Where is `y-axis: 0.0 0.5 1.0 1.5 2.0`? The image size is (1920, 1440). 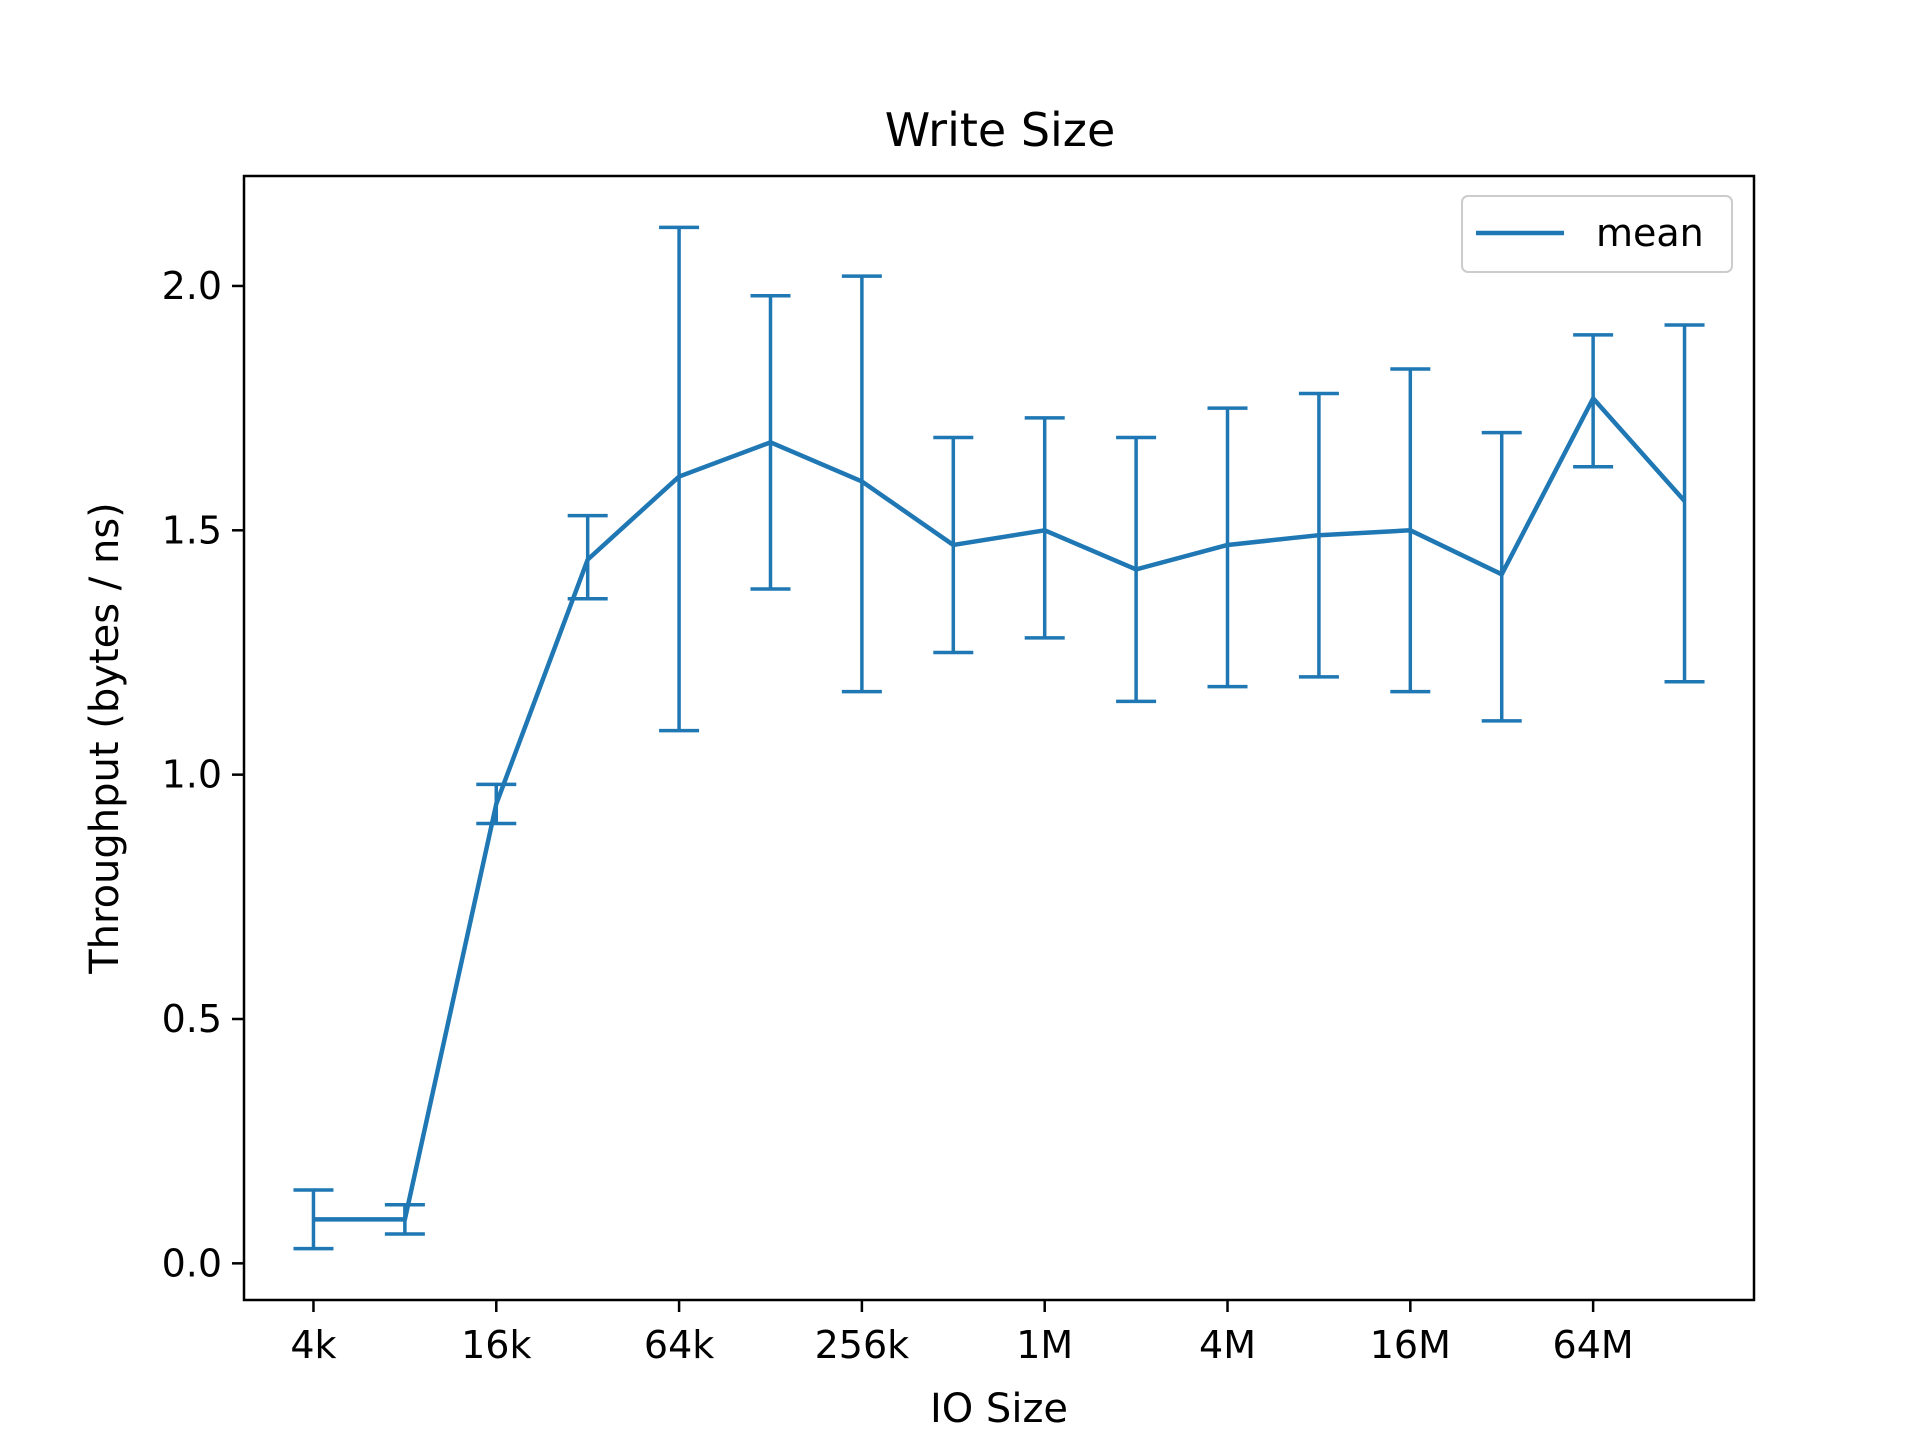 y-axis: 0.0 0.5 1.0 1.5 2.0 is located at coordinates (203, 774).